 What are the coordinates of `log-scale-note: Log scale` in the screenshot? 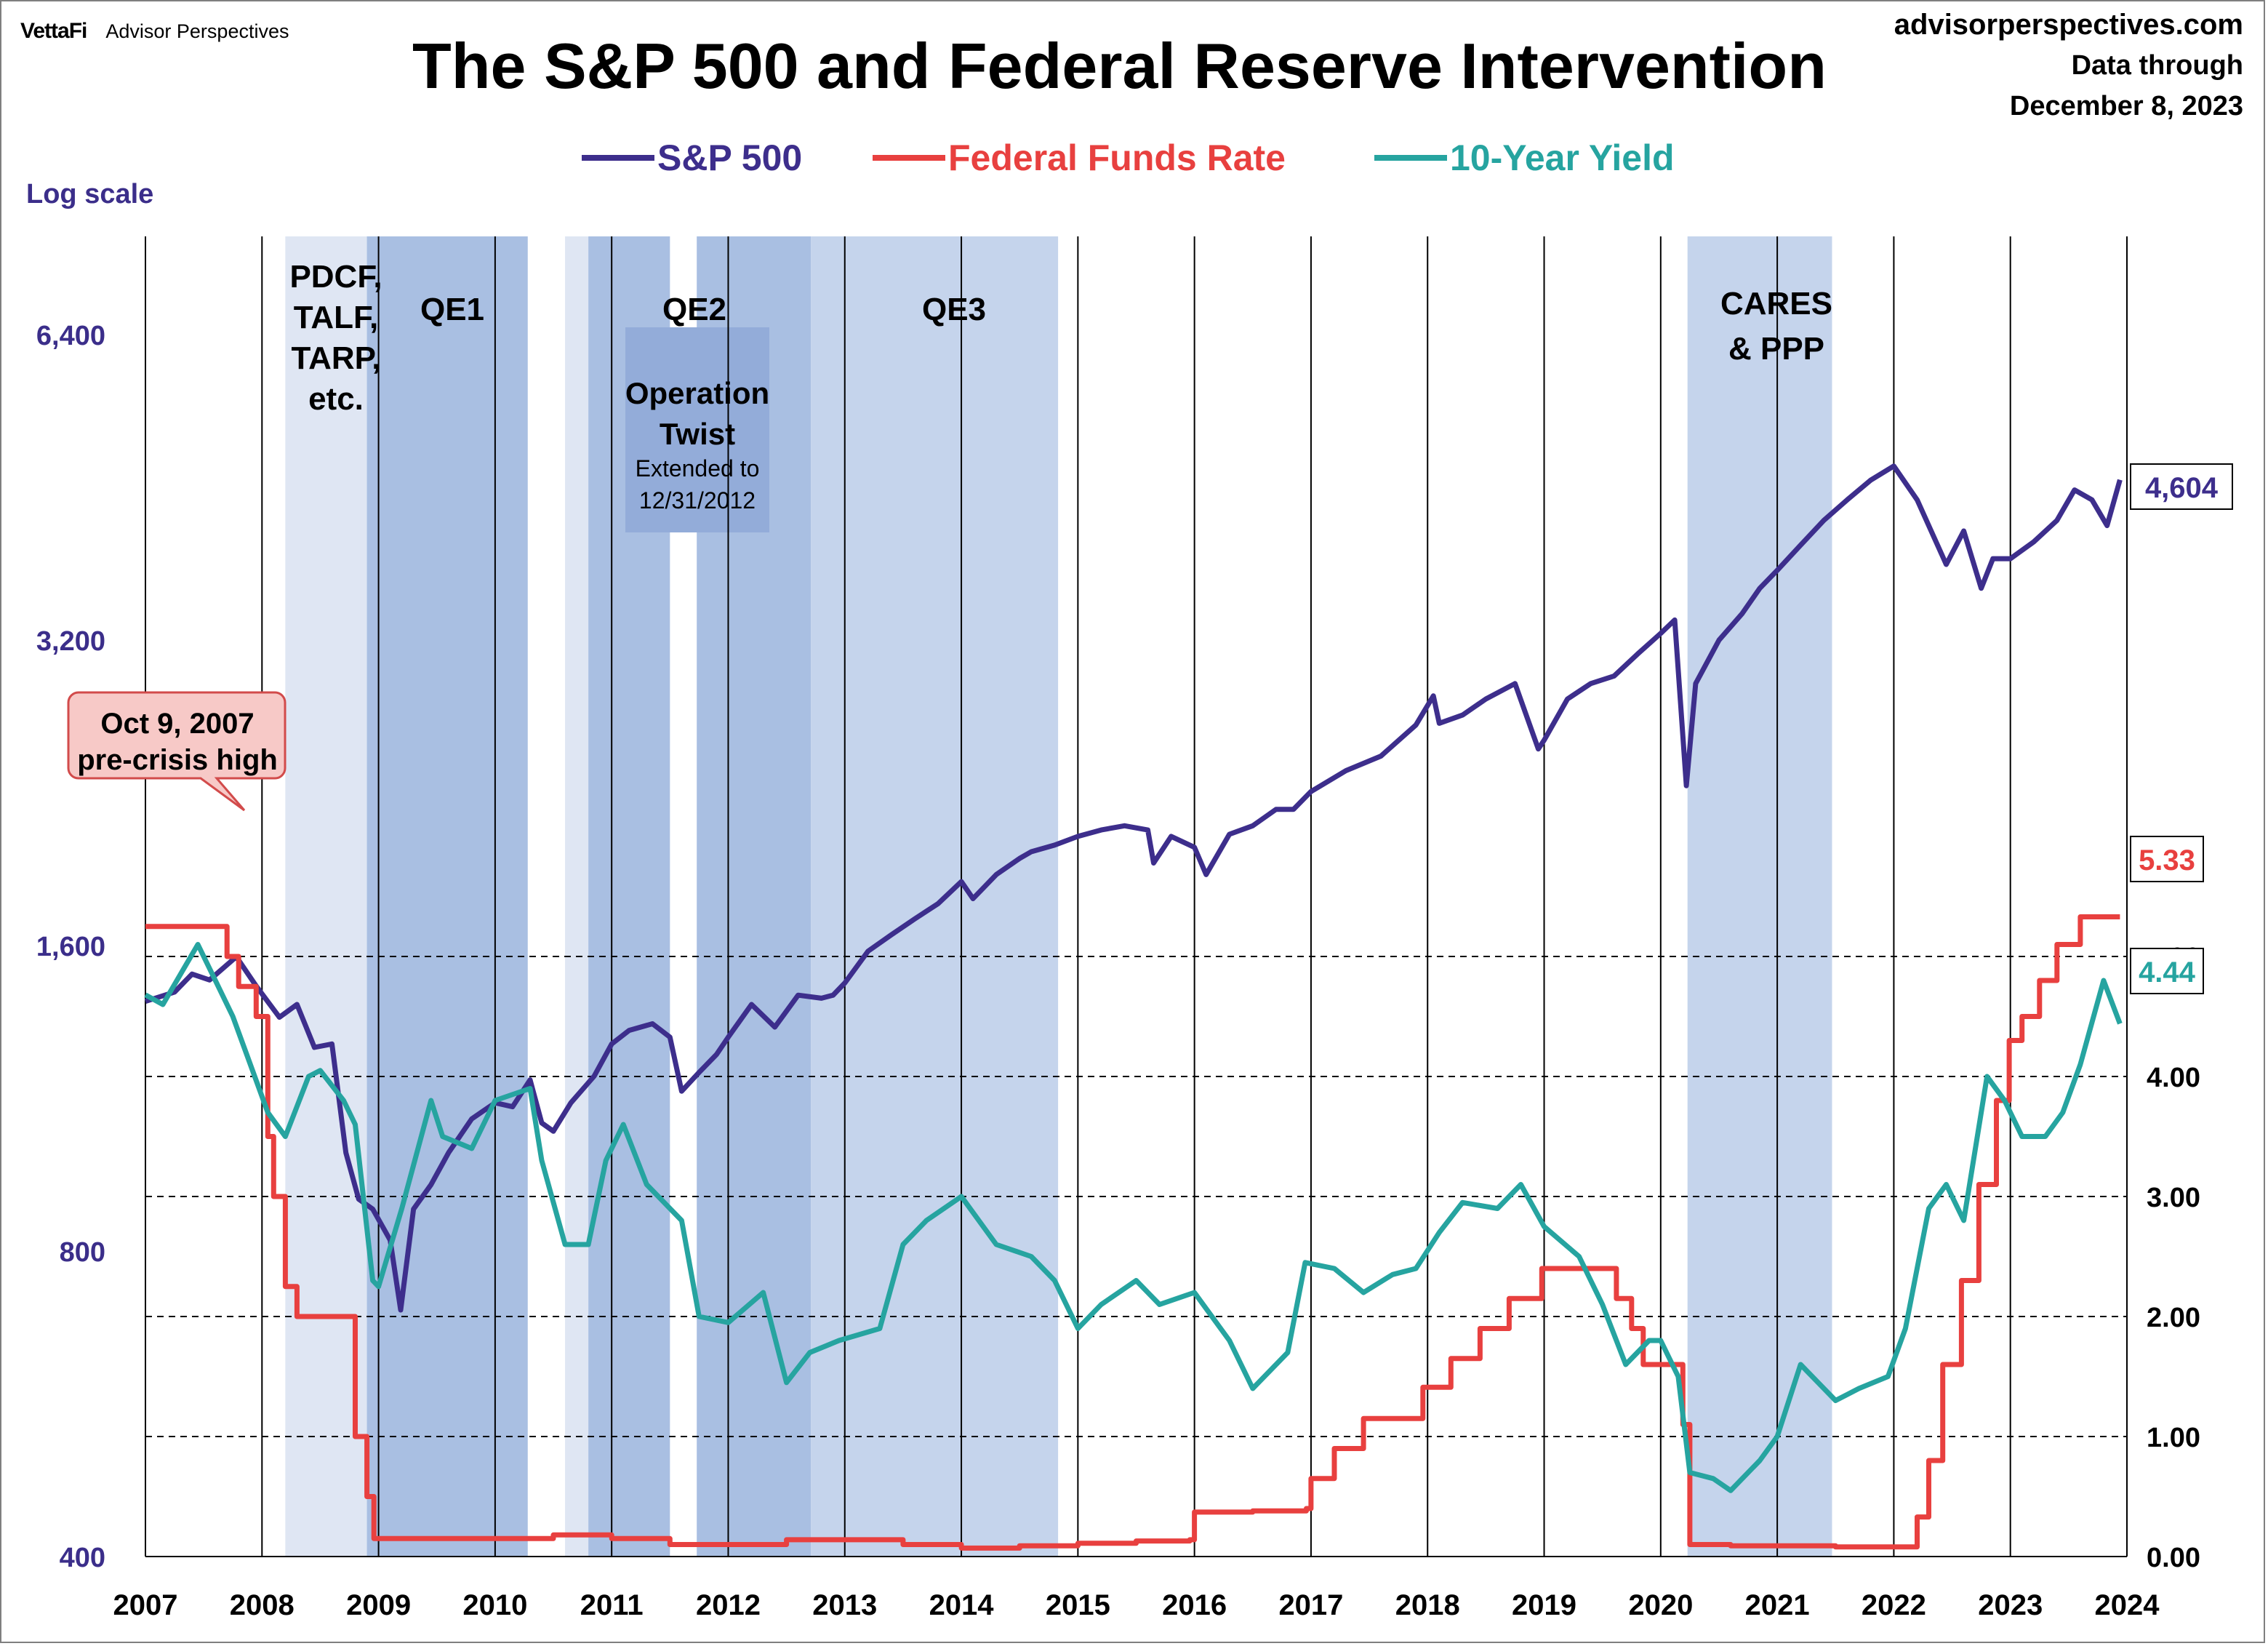 It's located at (90, 194).